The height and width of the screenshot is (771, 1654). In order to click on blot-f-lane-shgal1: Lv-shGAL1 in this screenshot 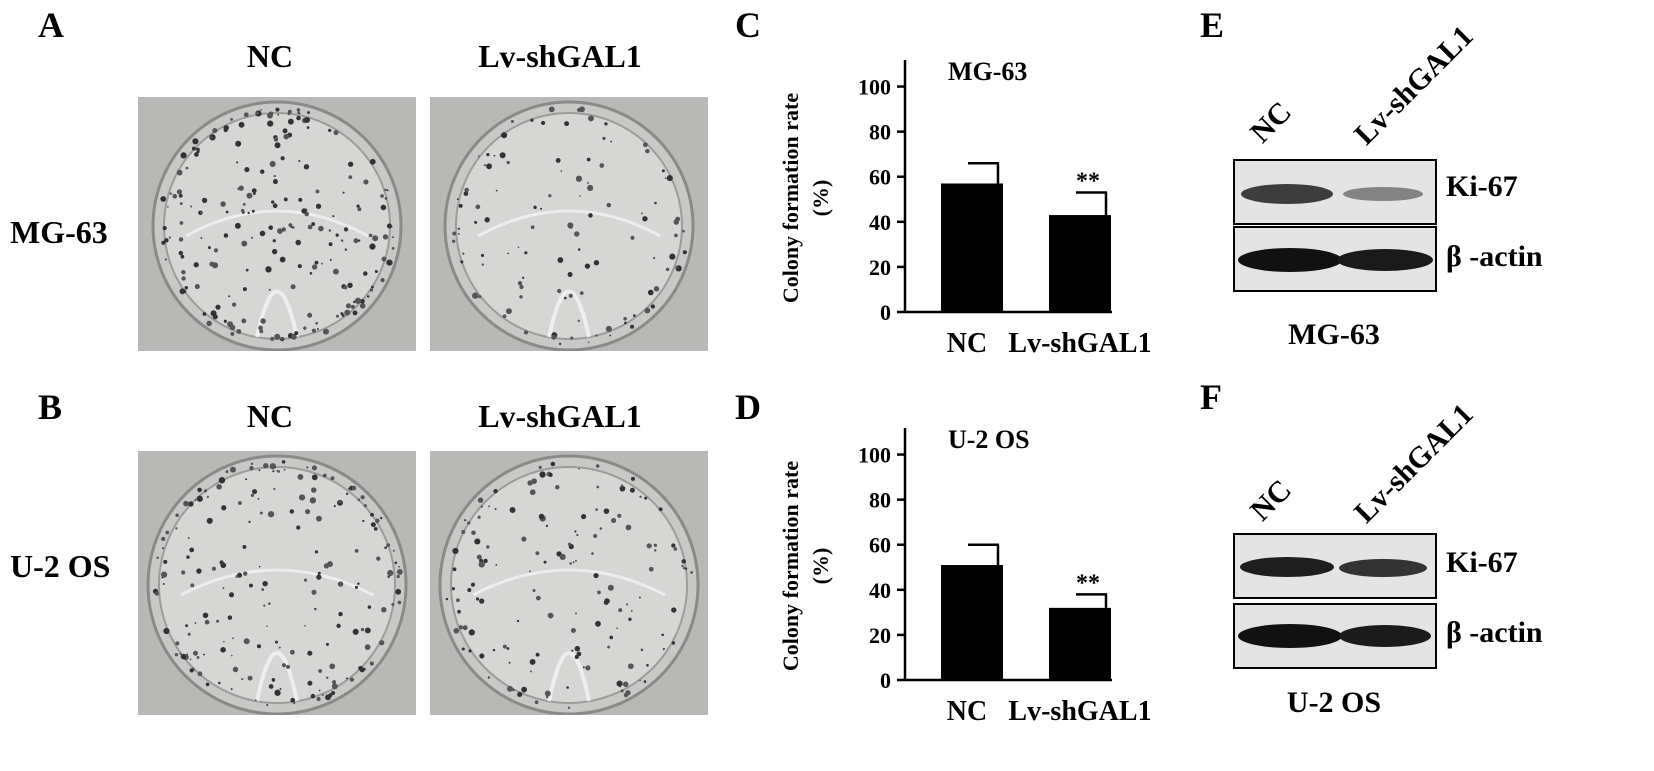, I will do `click(1413, 463)`.